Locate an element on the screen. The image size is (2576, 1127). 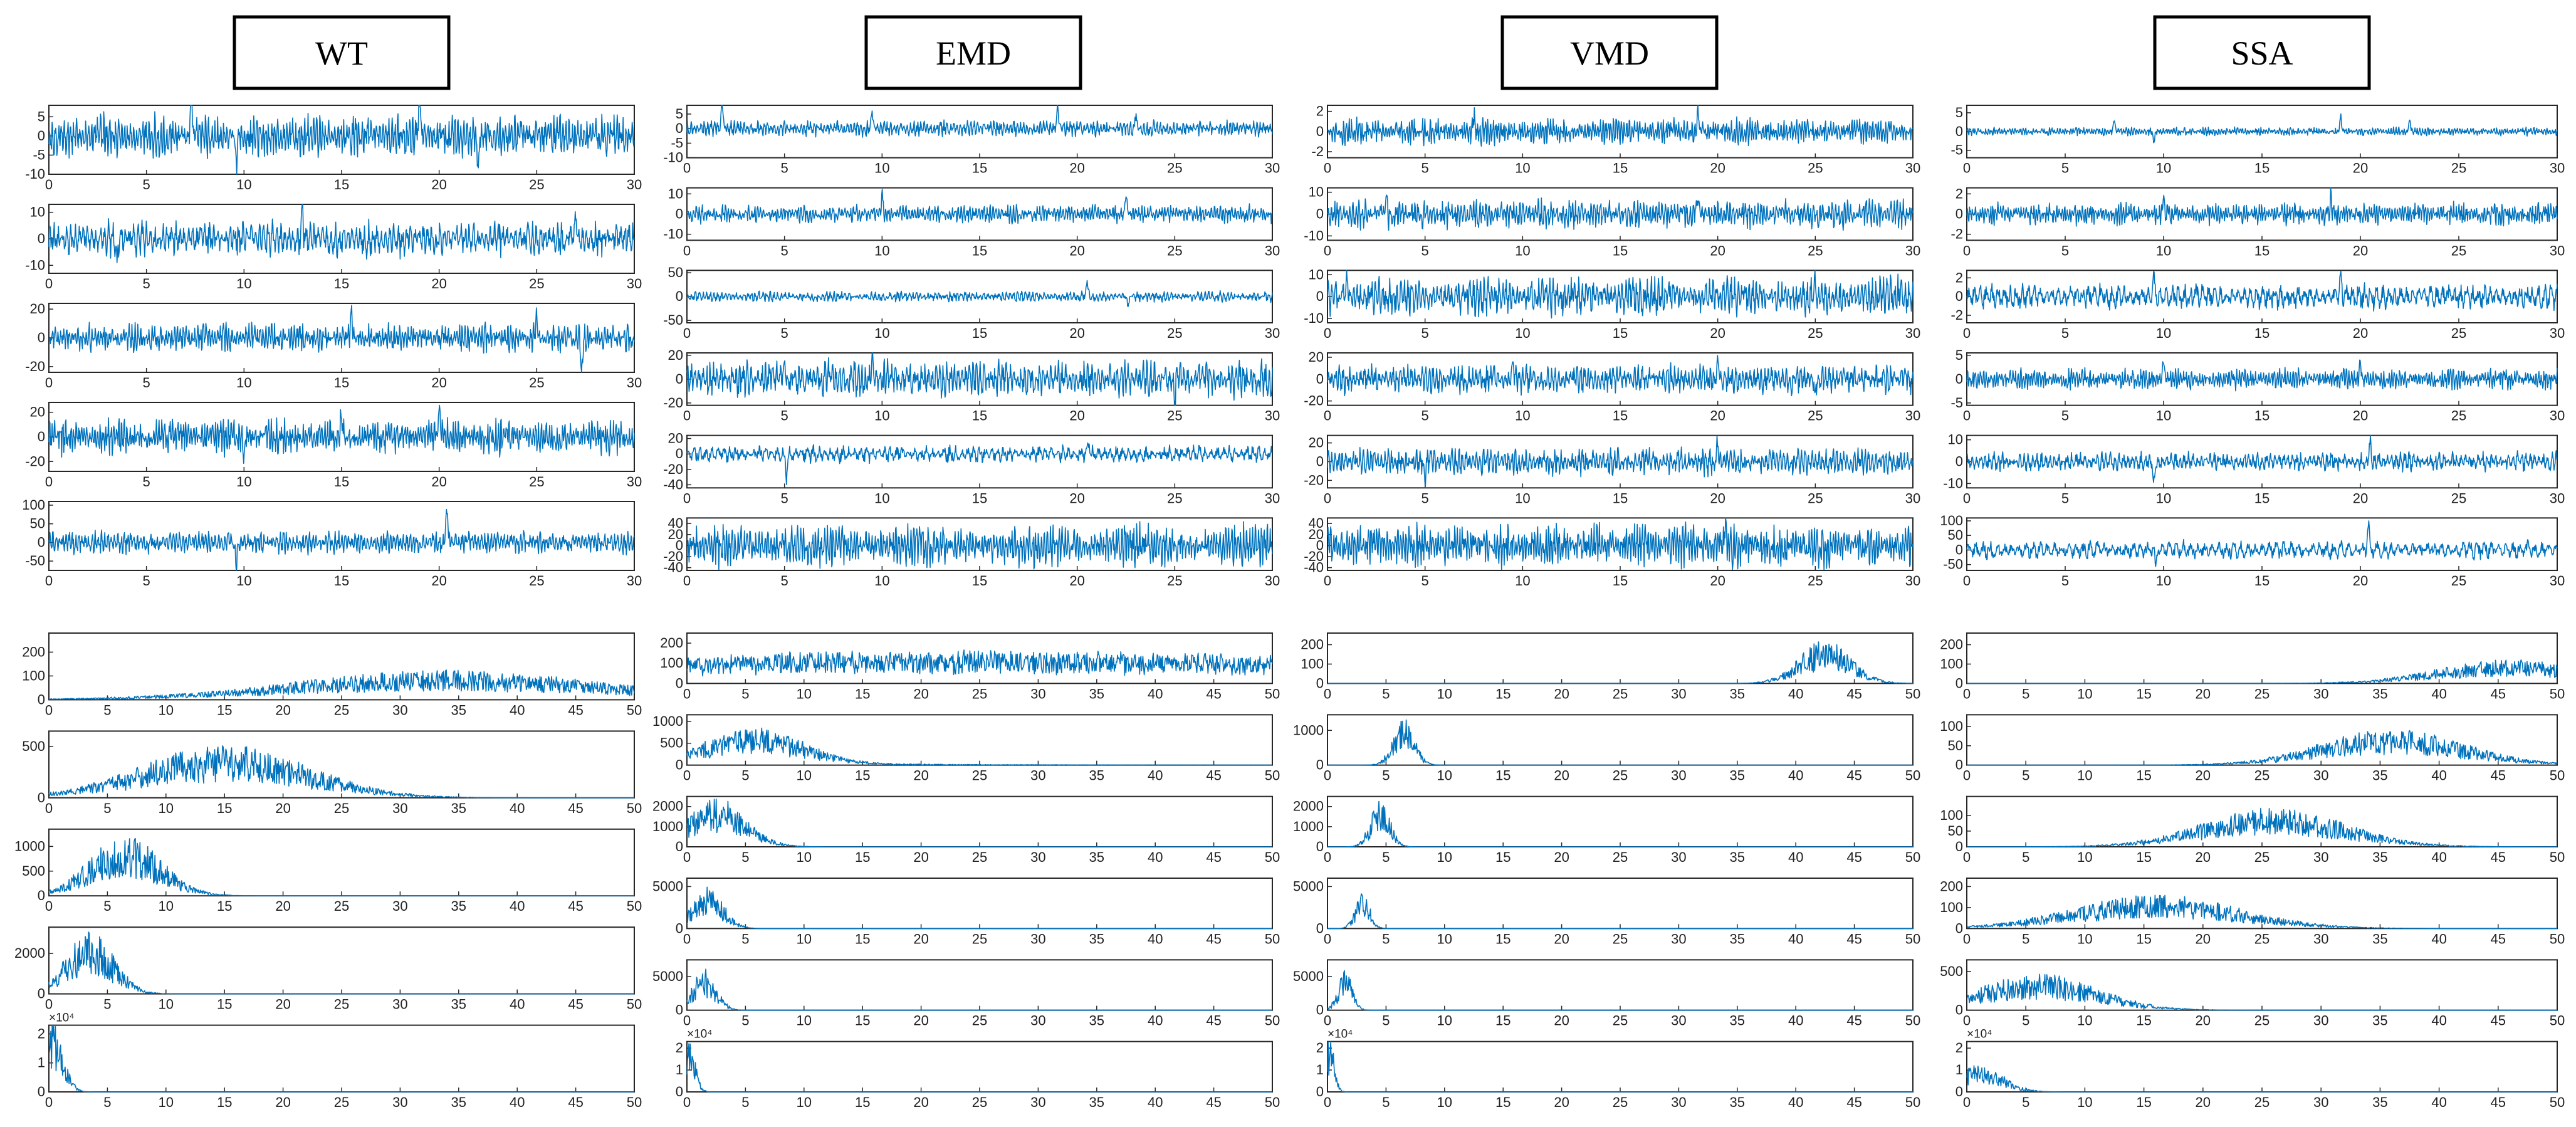
ssa-time-1-y-tick-label: 0 is located at coordinates (1959, 131).